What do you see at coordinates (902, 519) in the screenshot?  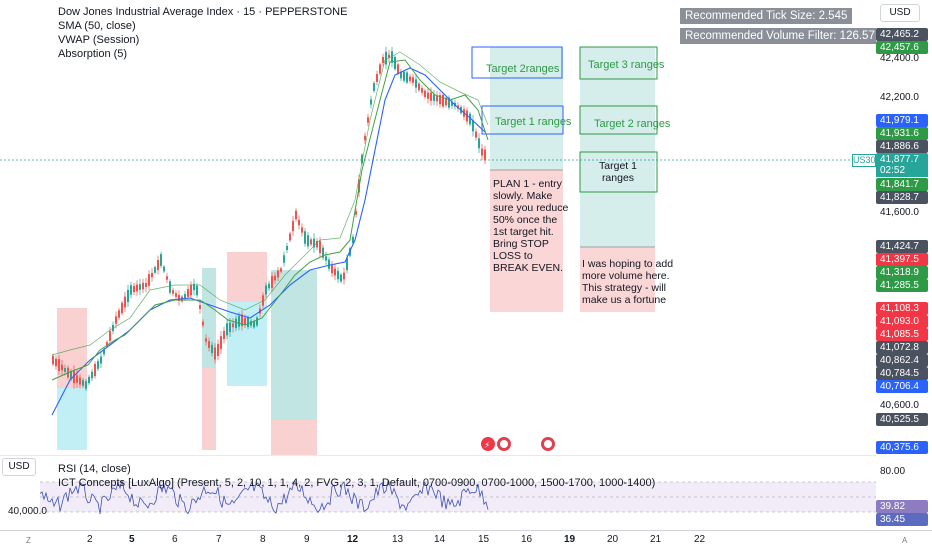 I see `rsi-value-2: 36.45` at bounding box center [902, 519].